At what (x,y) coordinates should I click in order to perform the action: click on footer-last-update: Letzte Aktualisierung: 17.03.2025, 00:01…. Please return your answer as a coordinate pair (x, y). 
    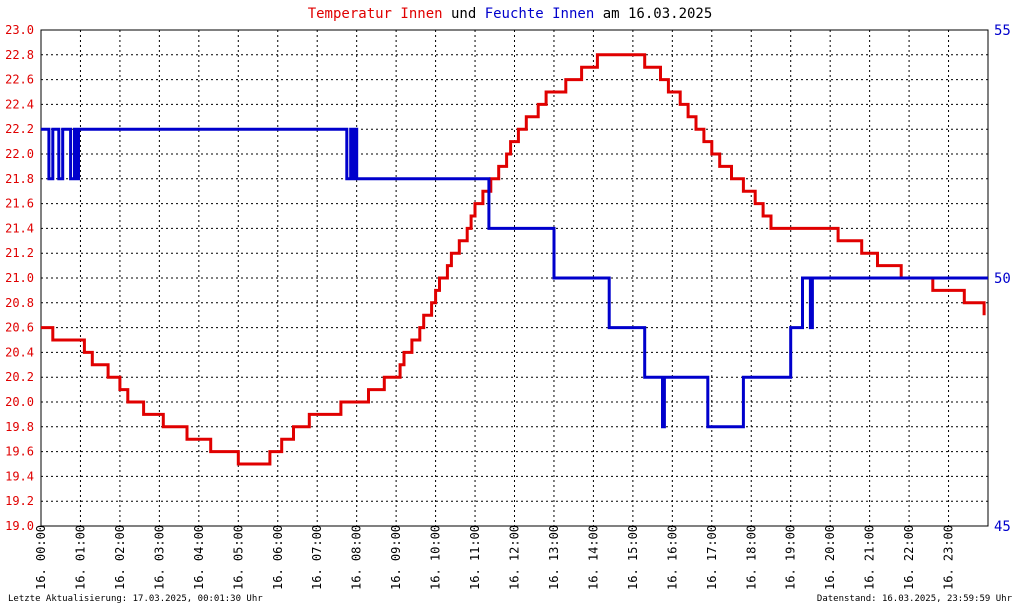
    Looking at the image, I should click on (135, 599).